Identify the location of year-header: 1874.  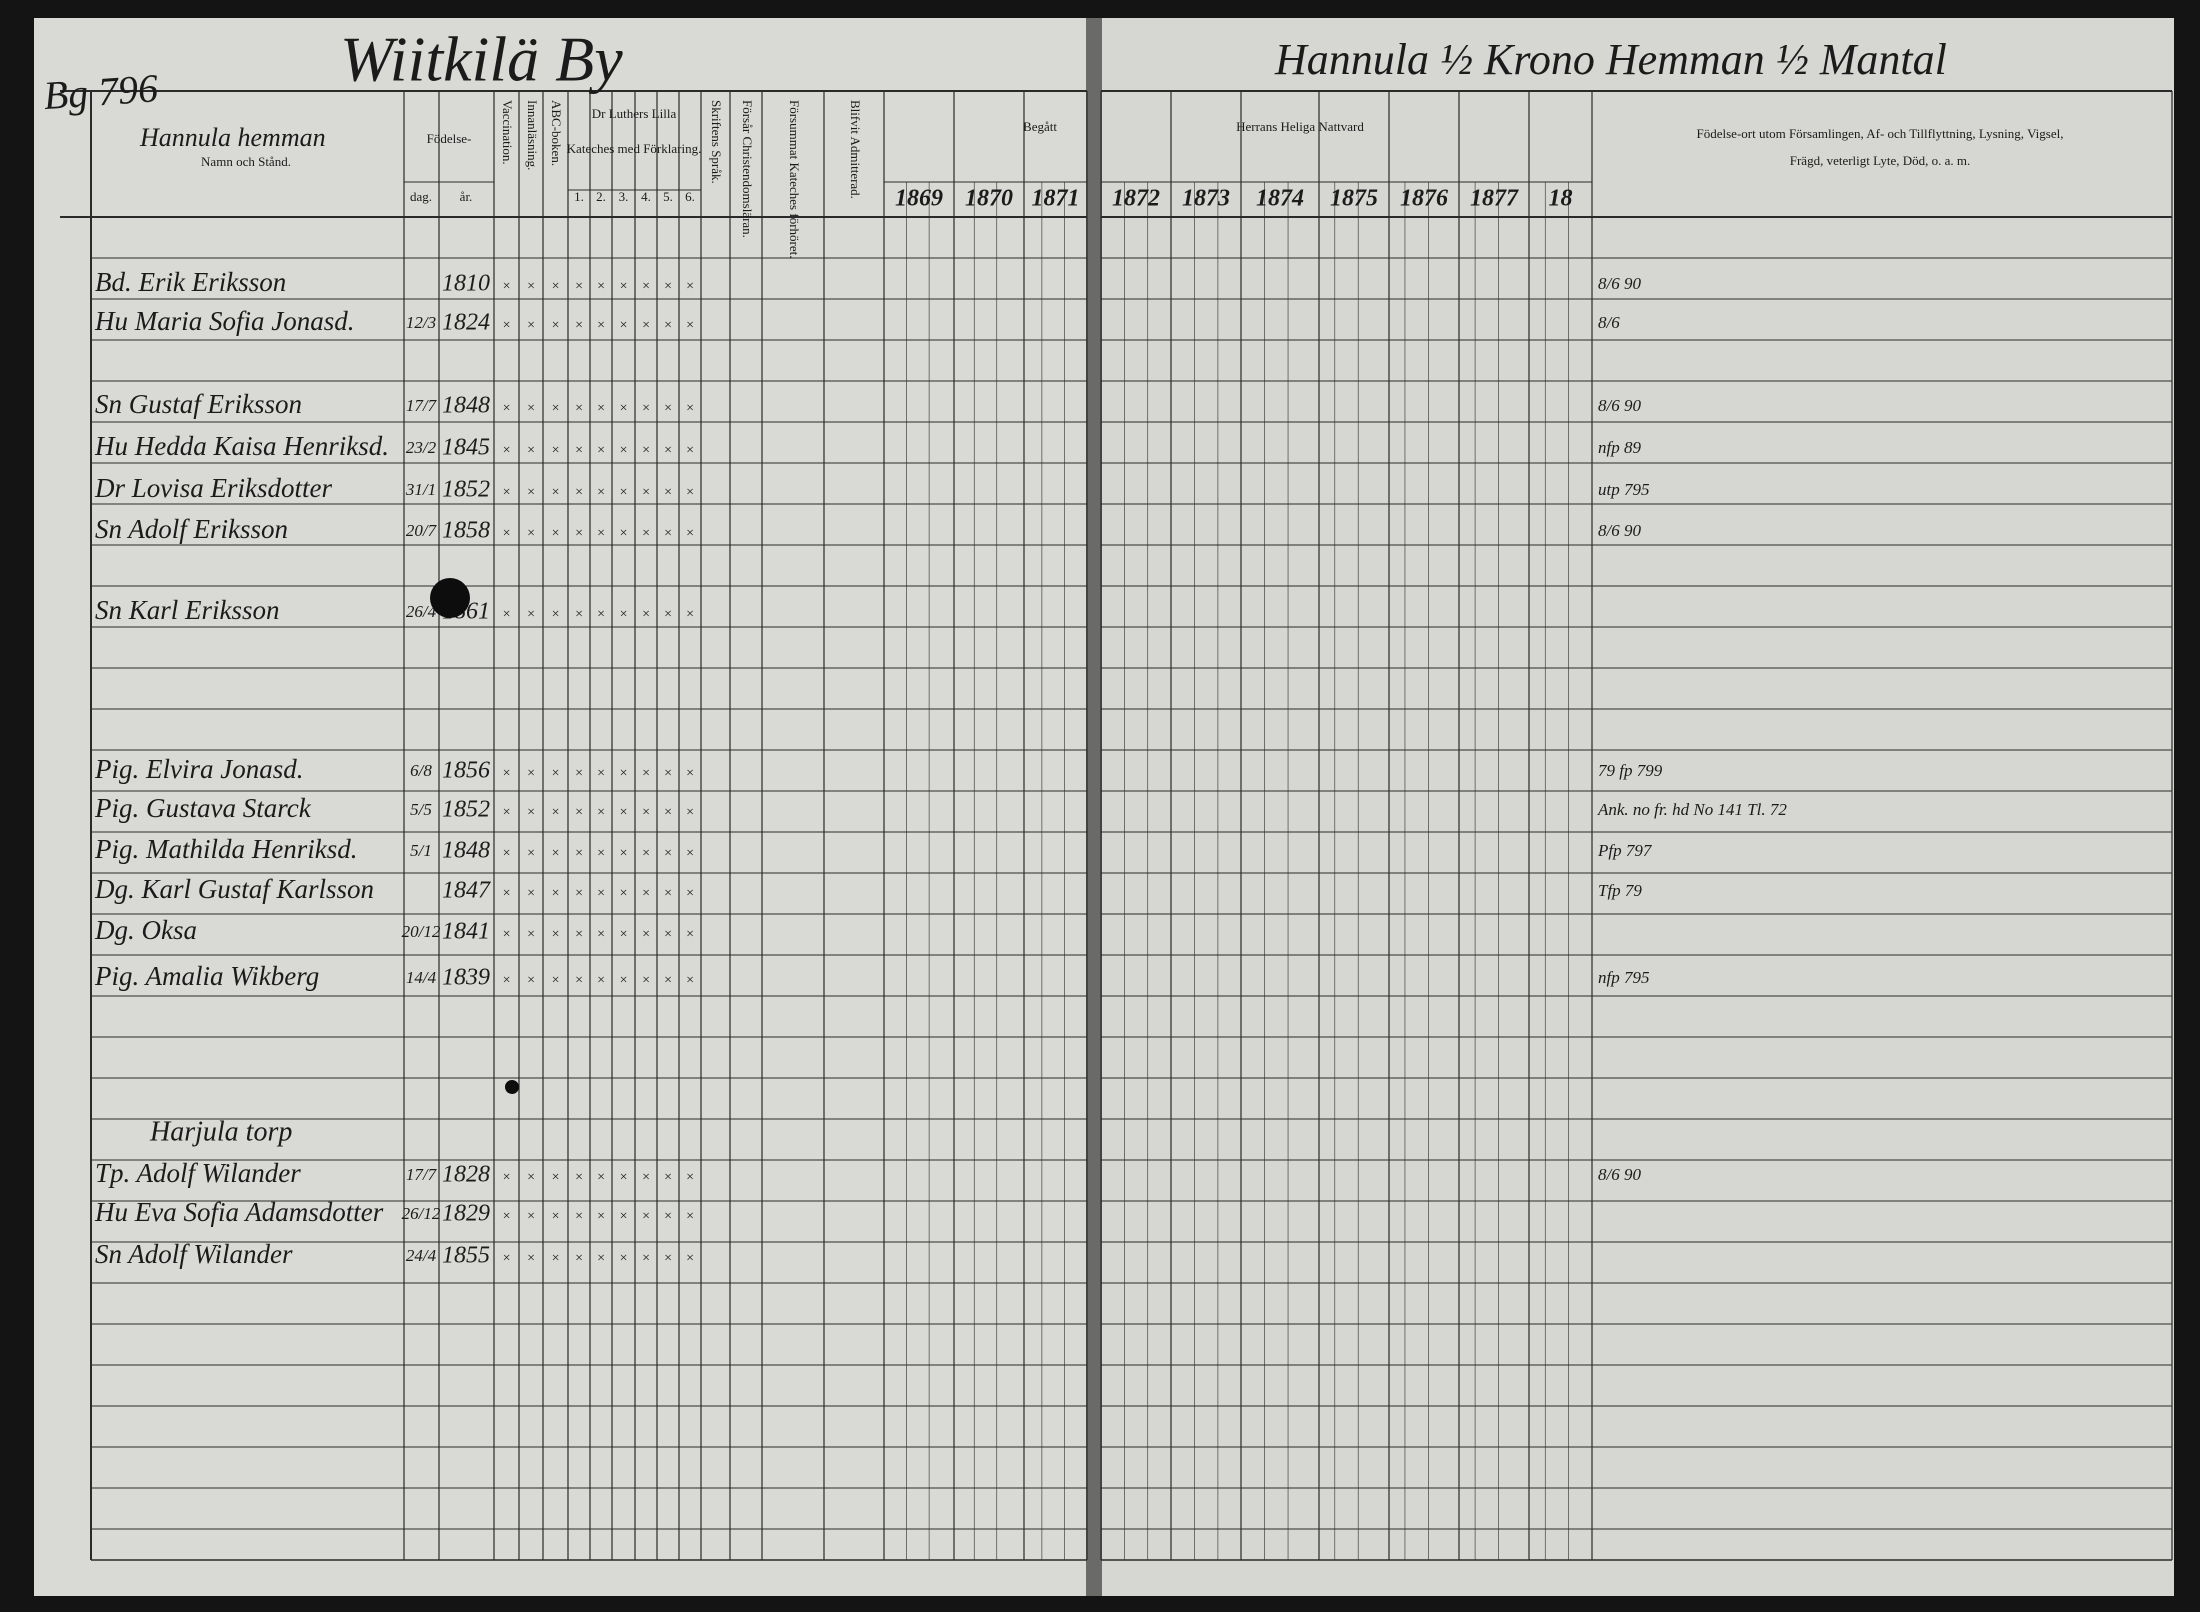
(1280, 199).